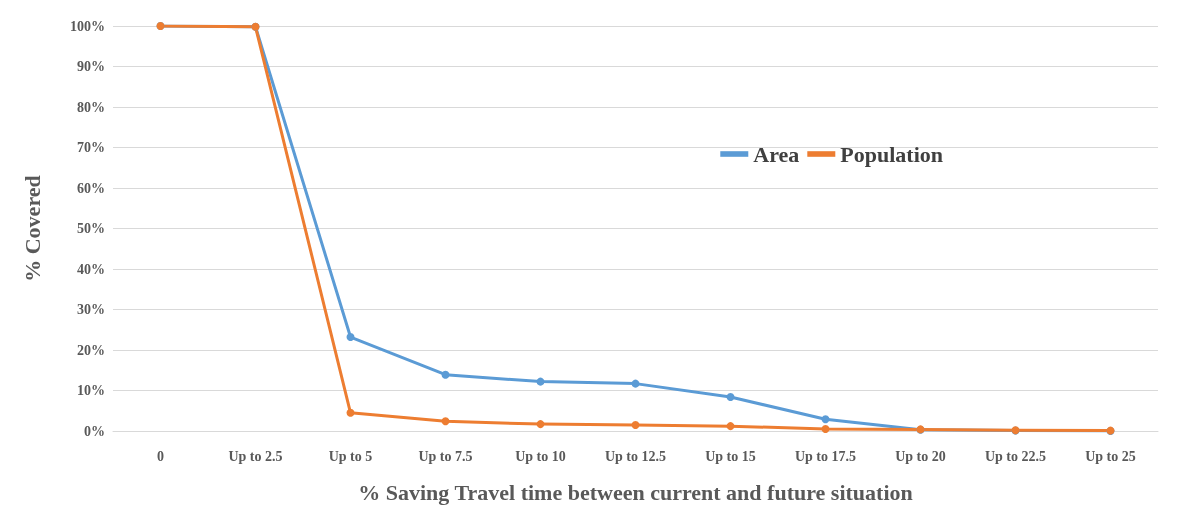 Image resolution: width=1197 pixels, height=521 pixels. What do you see at coordinates (94, 431) in the screenshot?
I see `y-tick-label: 0%` at bounding box center [94, 431].